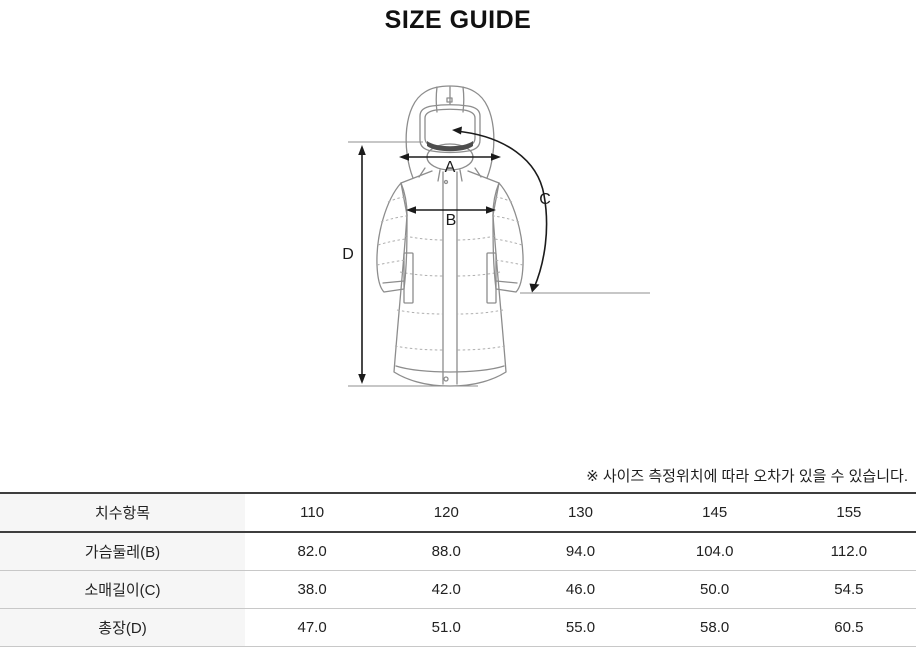  What do you see at coordinates (122, 551) in the screenshot?
I see `row-label-chest: 가슴둘레(B)` at bounding box center [122, 551].